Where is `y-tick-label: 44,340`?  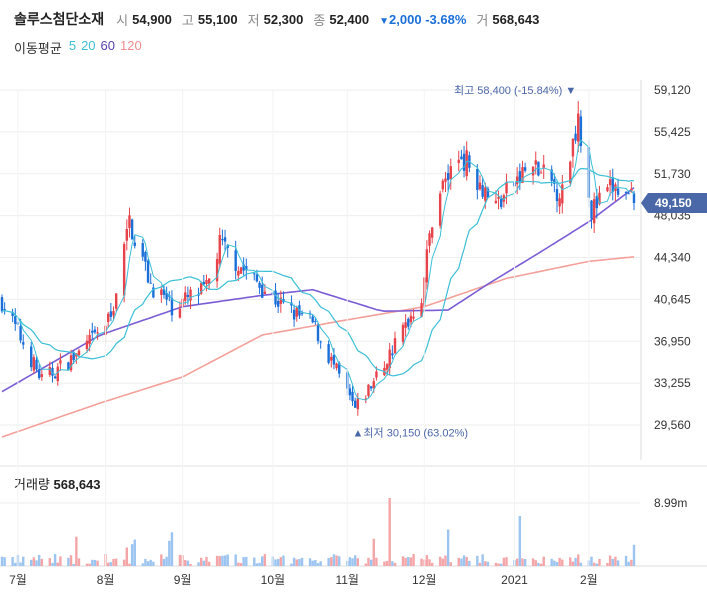
y-tick-label: 44,340 is located at coordinates (672, 258).